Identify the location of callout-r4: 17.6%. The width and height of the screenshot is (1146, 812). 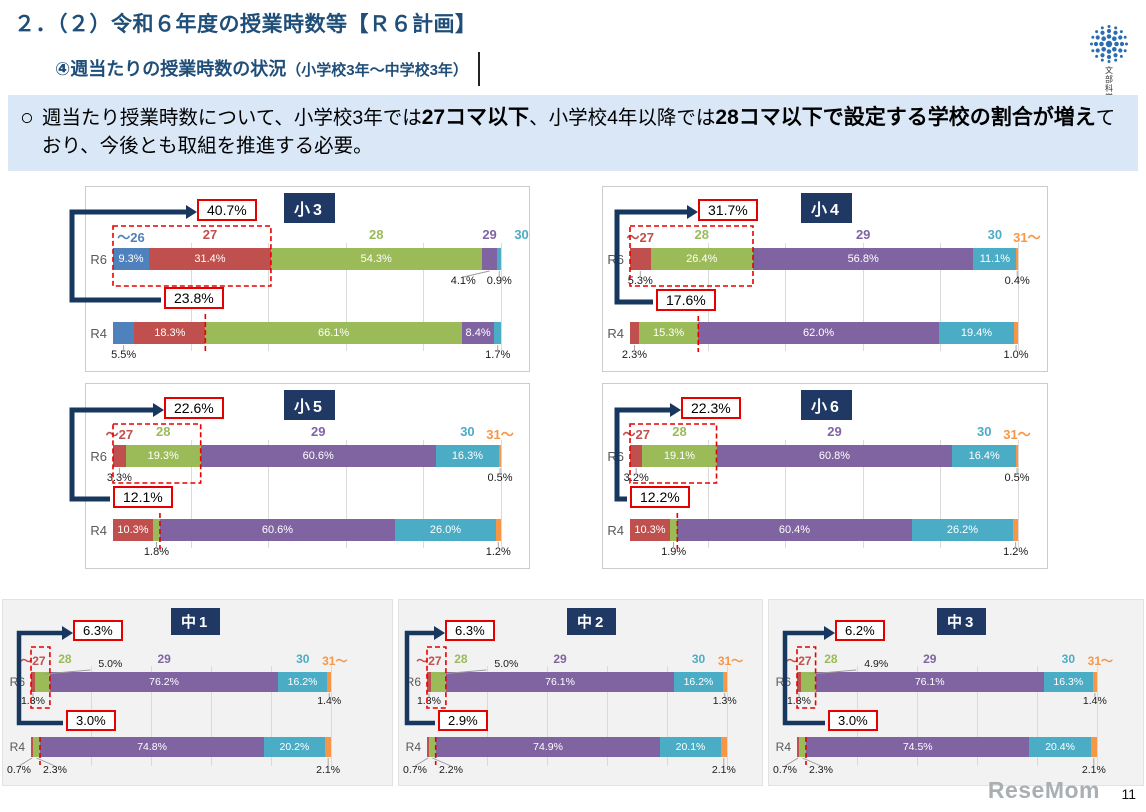
(686, 300).